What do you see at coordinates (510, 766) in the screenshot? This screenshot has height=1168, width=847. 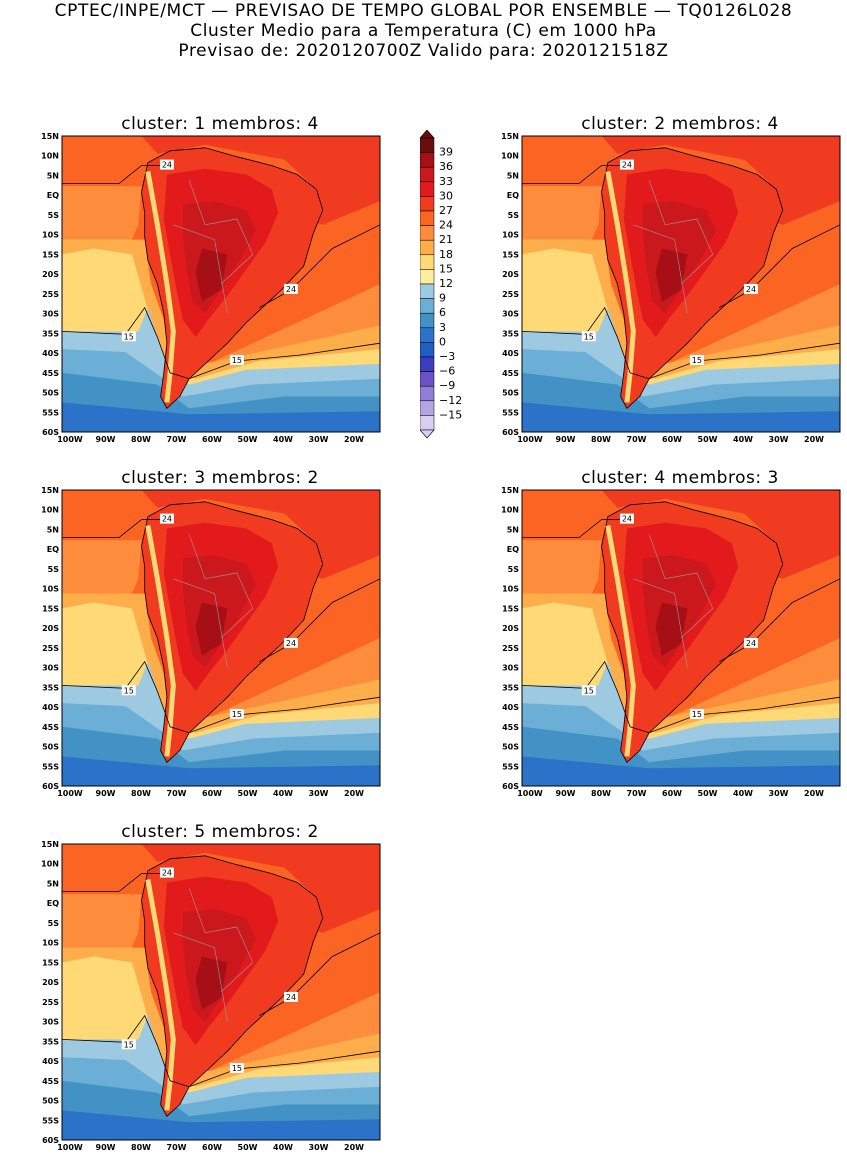 I see `lat-tick-label: 55S` at bounding box center [510, 766].